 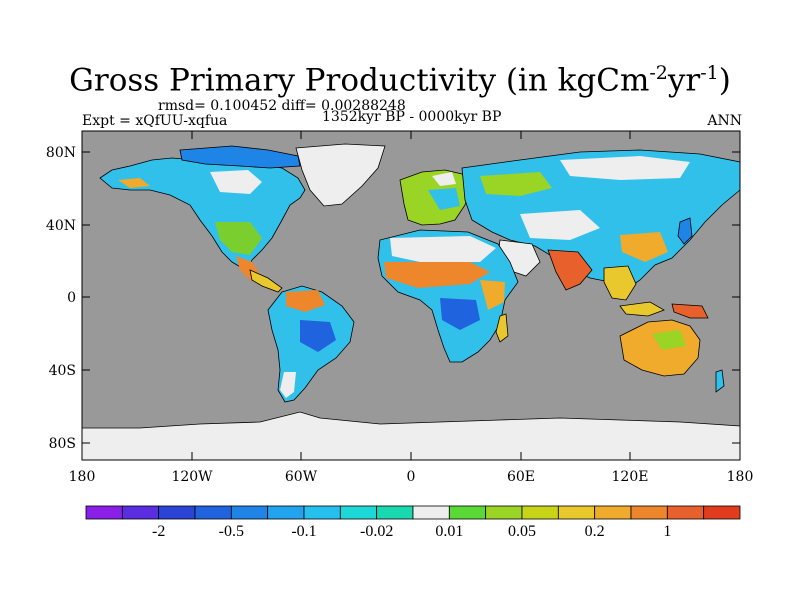 I want to click on landmass-greenland, so click(x=340, y=175).